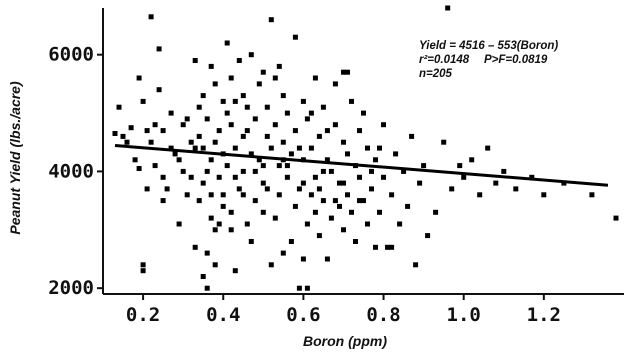 The image size is (634, 354). I want to click on regression-line, so click(361, 165).